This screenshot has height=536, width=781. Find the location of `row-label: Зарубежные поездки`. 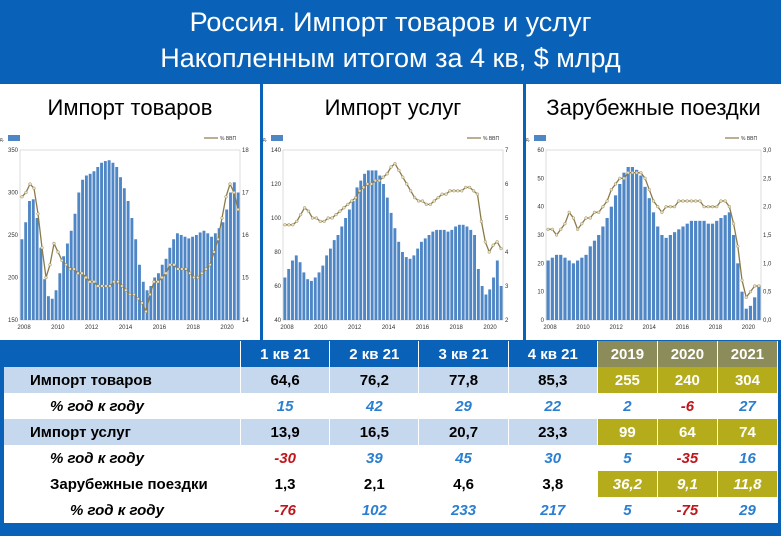

row-label: Зарубежные поездки is located at coordinates (122, 484).